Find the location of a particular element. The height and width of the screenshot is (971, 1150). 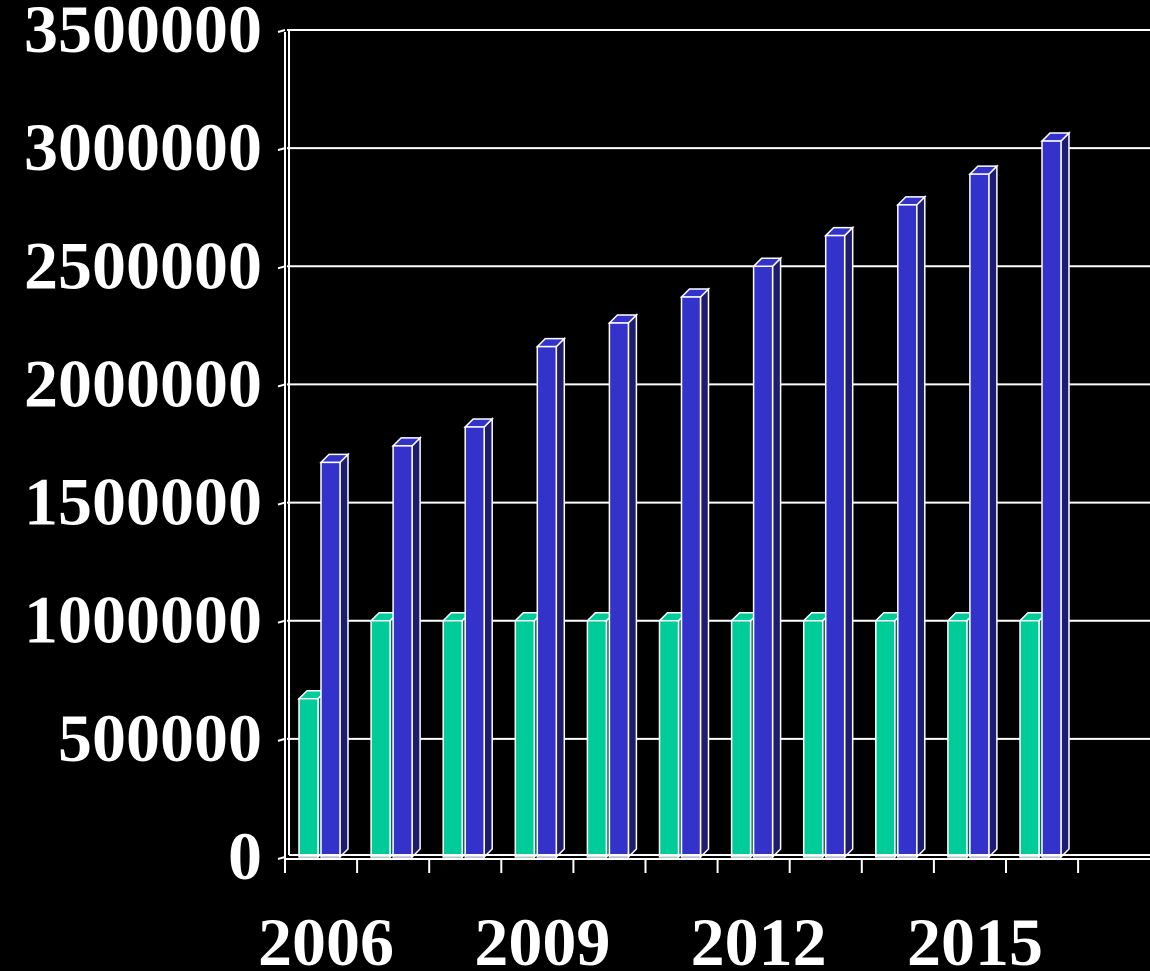

y-tick-label: 2500000 is located at coordinates (143, 265).